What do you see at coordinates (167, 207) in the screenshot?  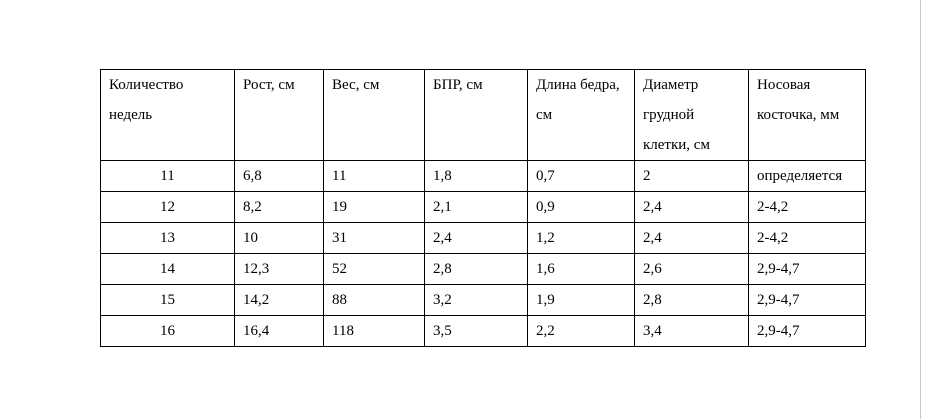 I see `table-cell: 12` at bounding box center [167, 207].